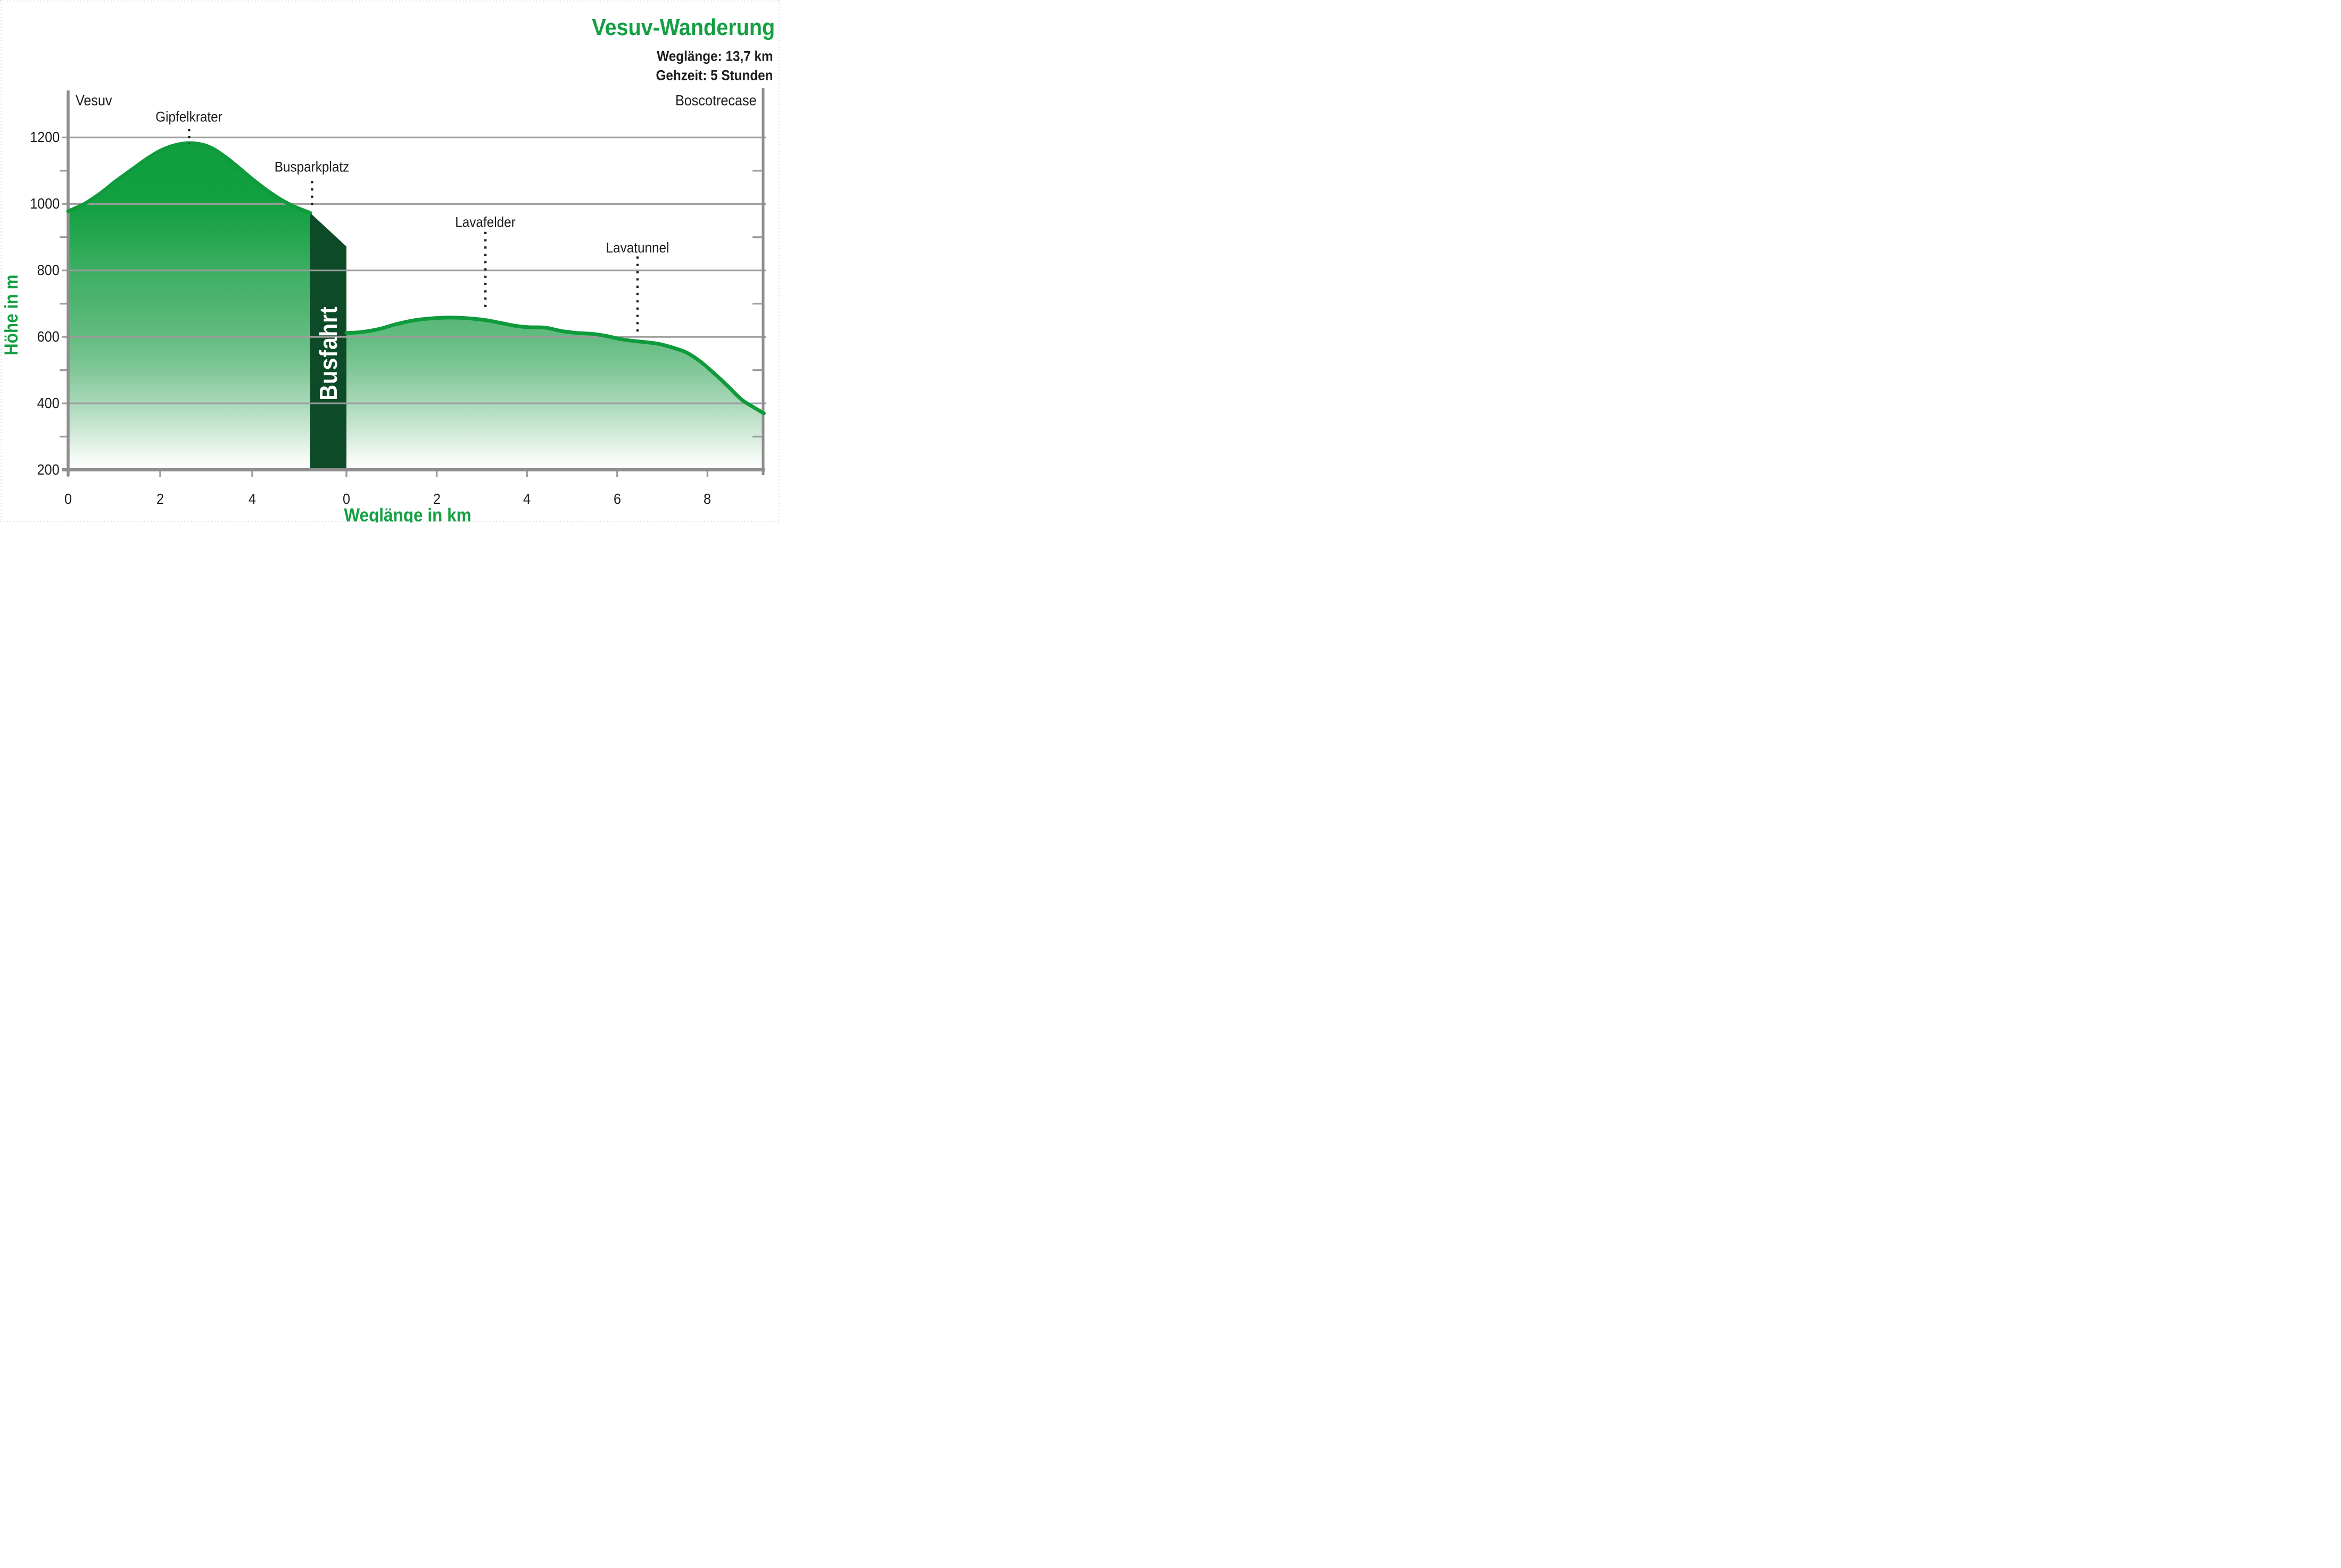  I want to click on elevation-area-abstieg-boscotrecase, so click(555, 393).